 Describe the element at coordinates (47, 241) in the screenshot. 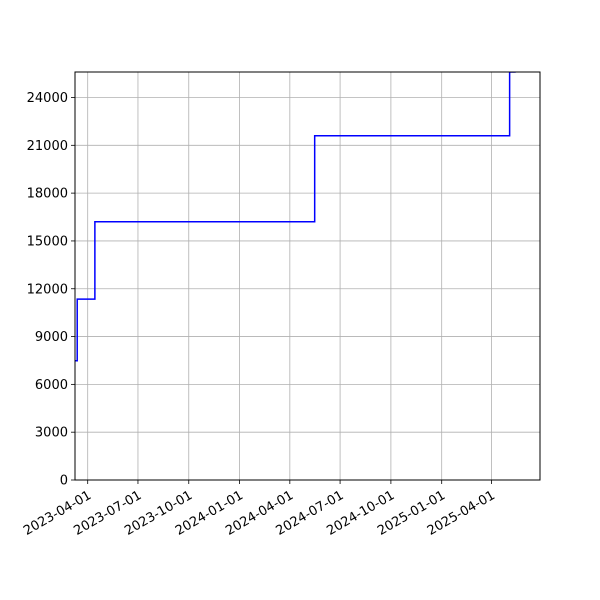

I see `y-tick-label: 15000` at that location.